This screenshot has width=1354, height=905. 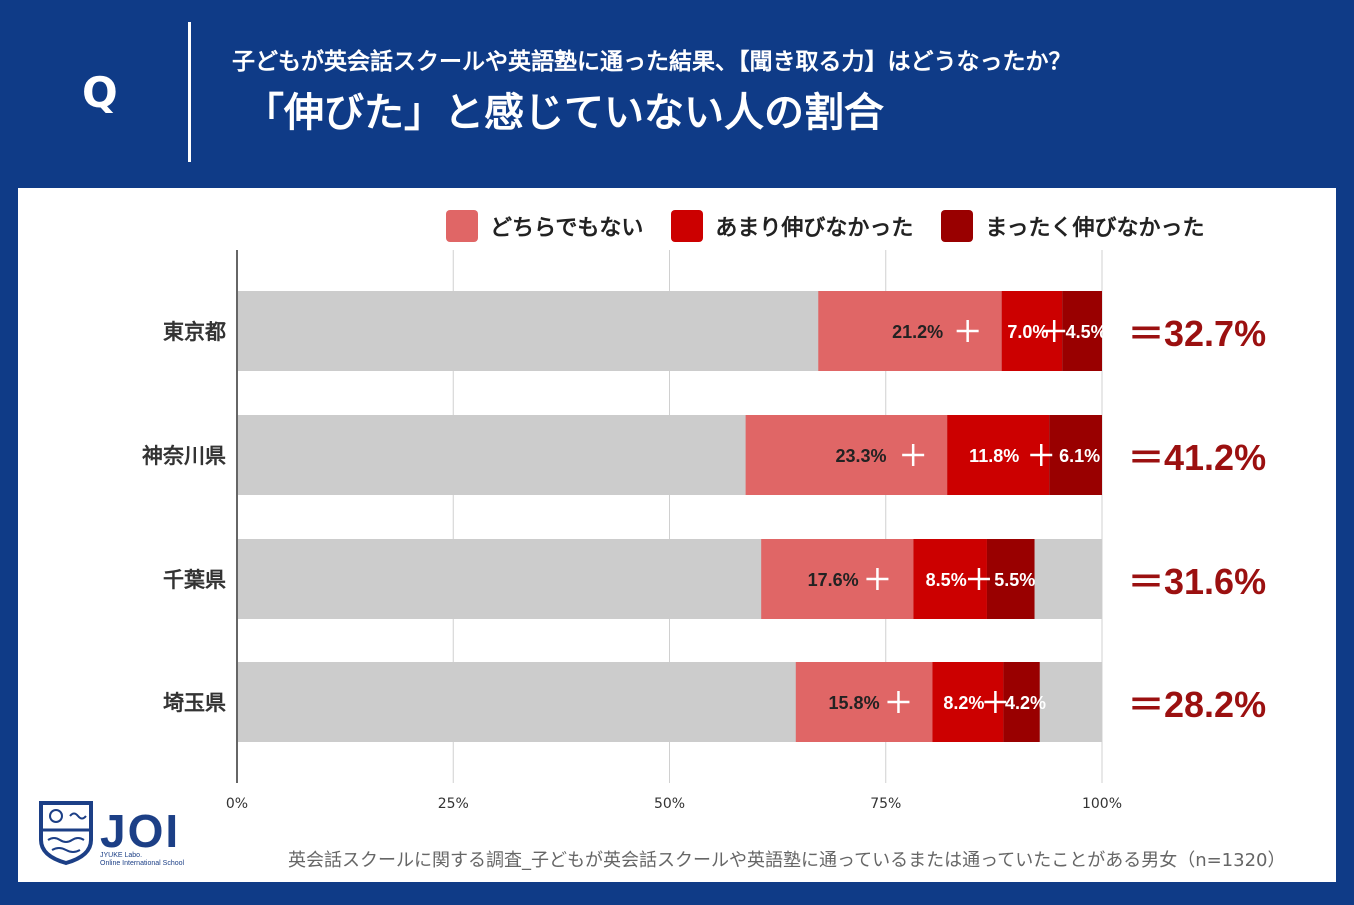 I want to click on legend-swatch-not-much, so click(x=687, y=226).